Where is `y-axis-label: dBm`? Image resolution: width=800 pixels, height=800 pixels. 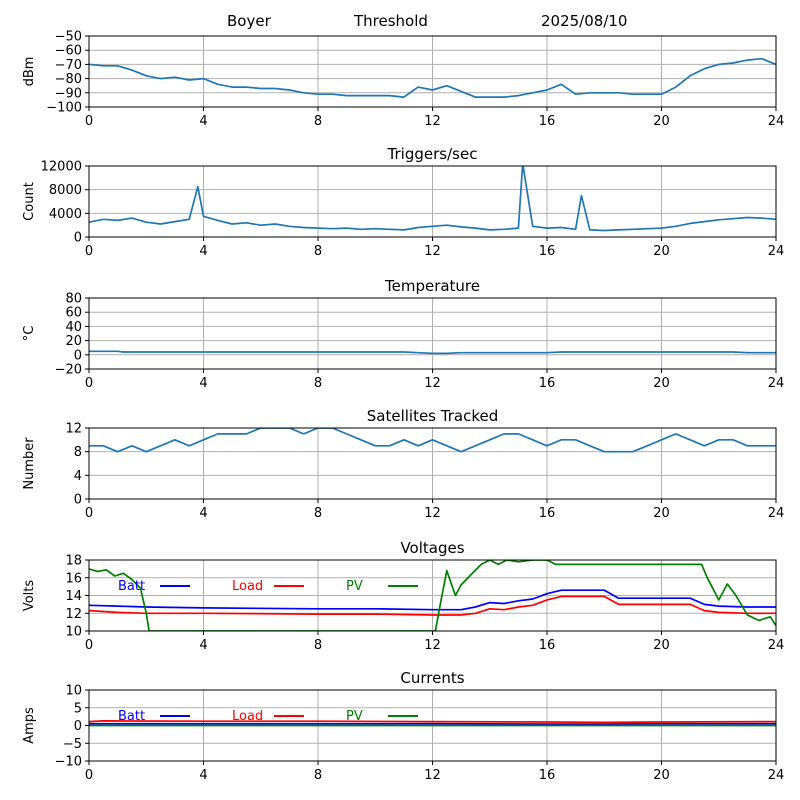
y-axis-label: dBm is located at coordinates (29, 72).